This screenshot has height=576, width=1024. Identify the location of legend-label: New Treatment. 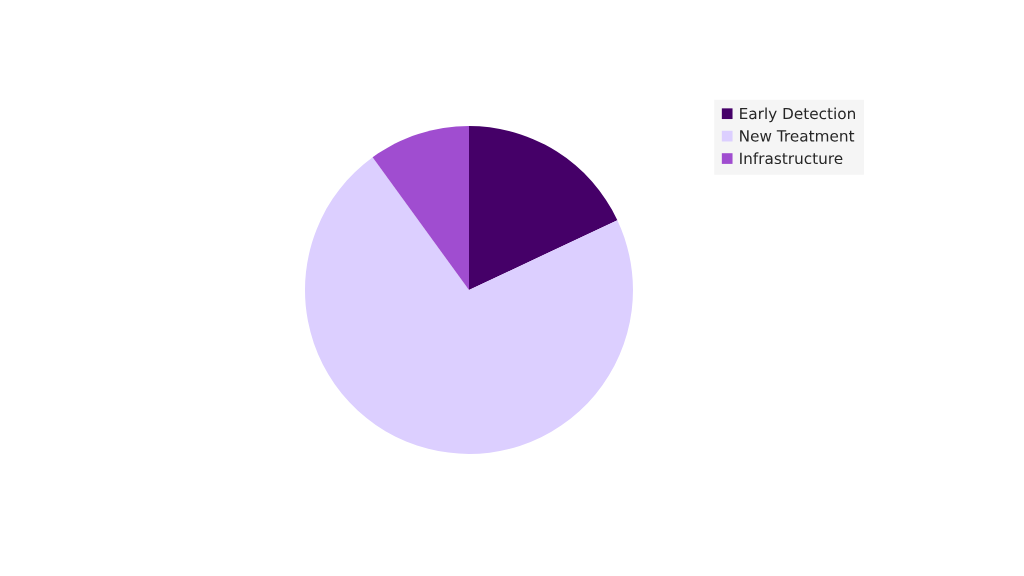
(797, 136).